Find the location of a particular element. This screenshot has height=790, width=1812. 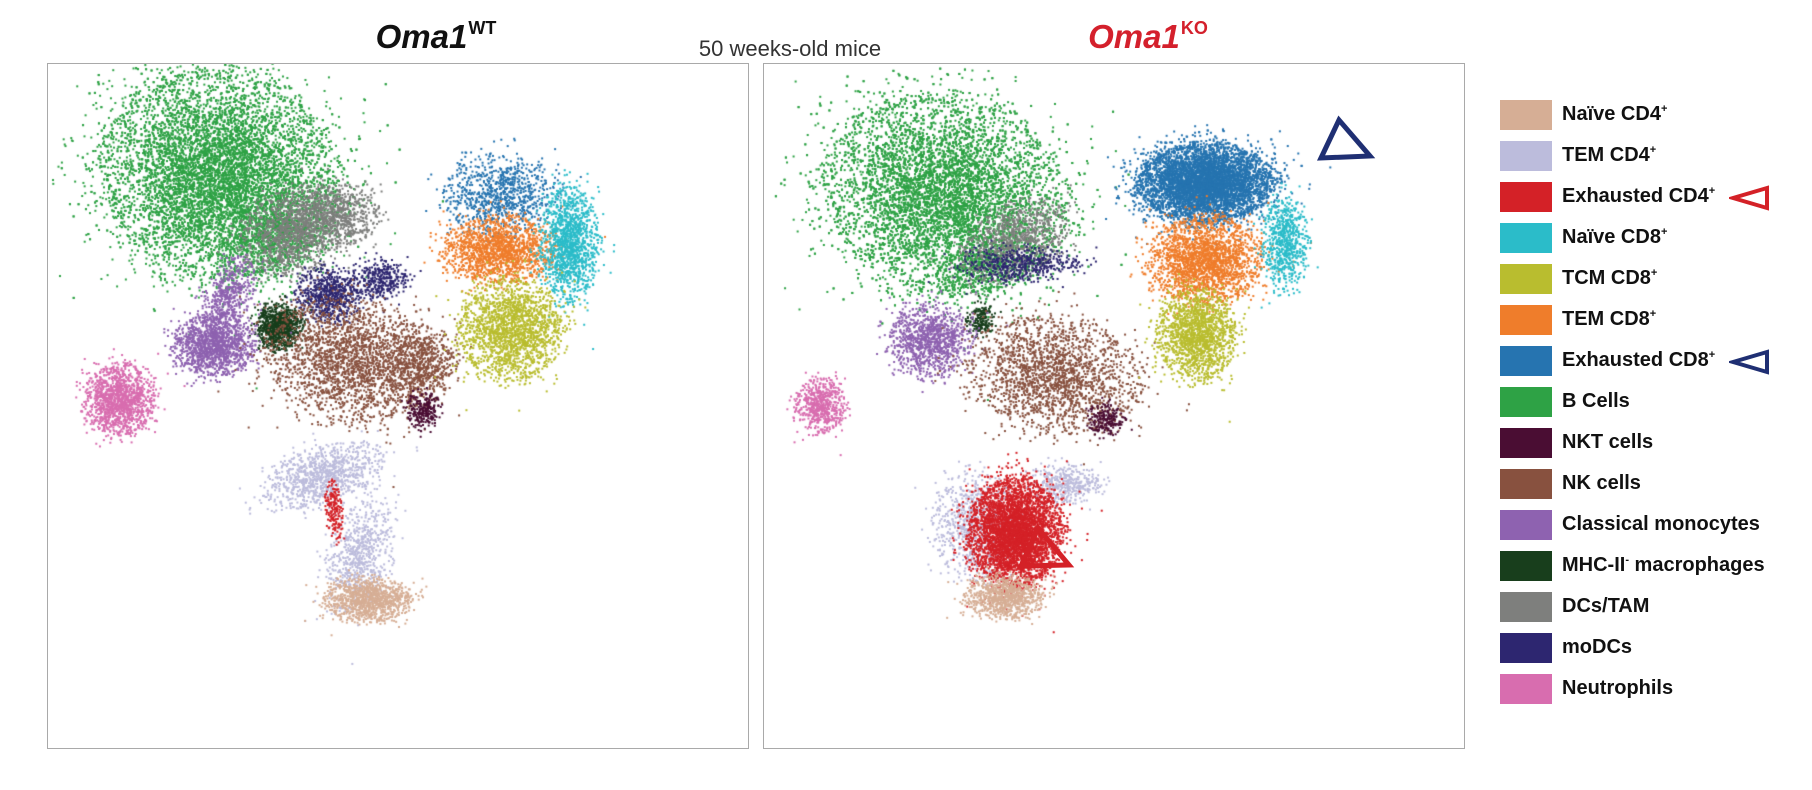

legend-item: NK cells is located at coordinates (1656, 484).